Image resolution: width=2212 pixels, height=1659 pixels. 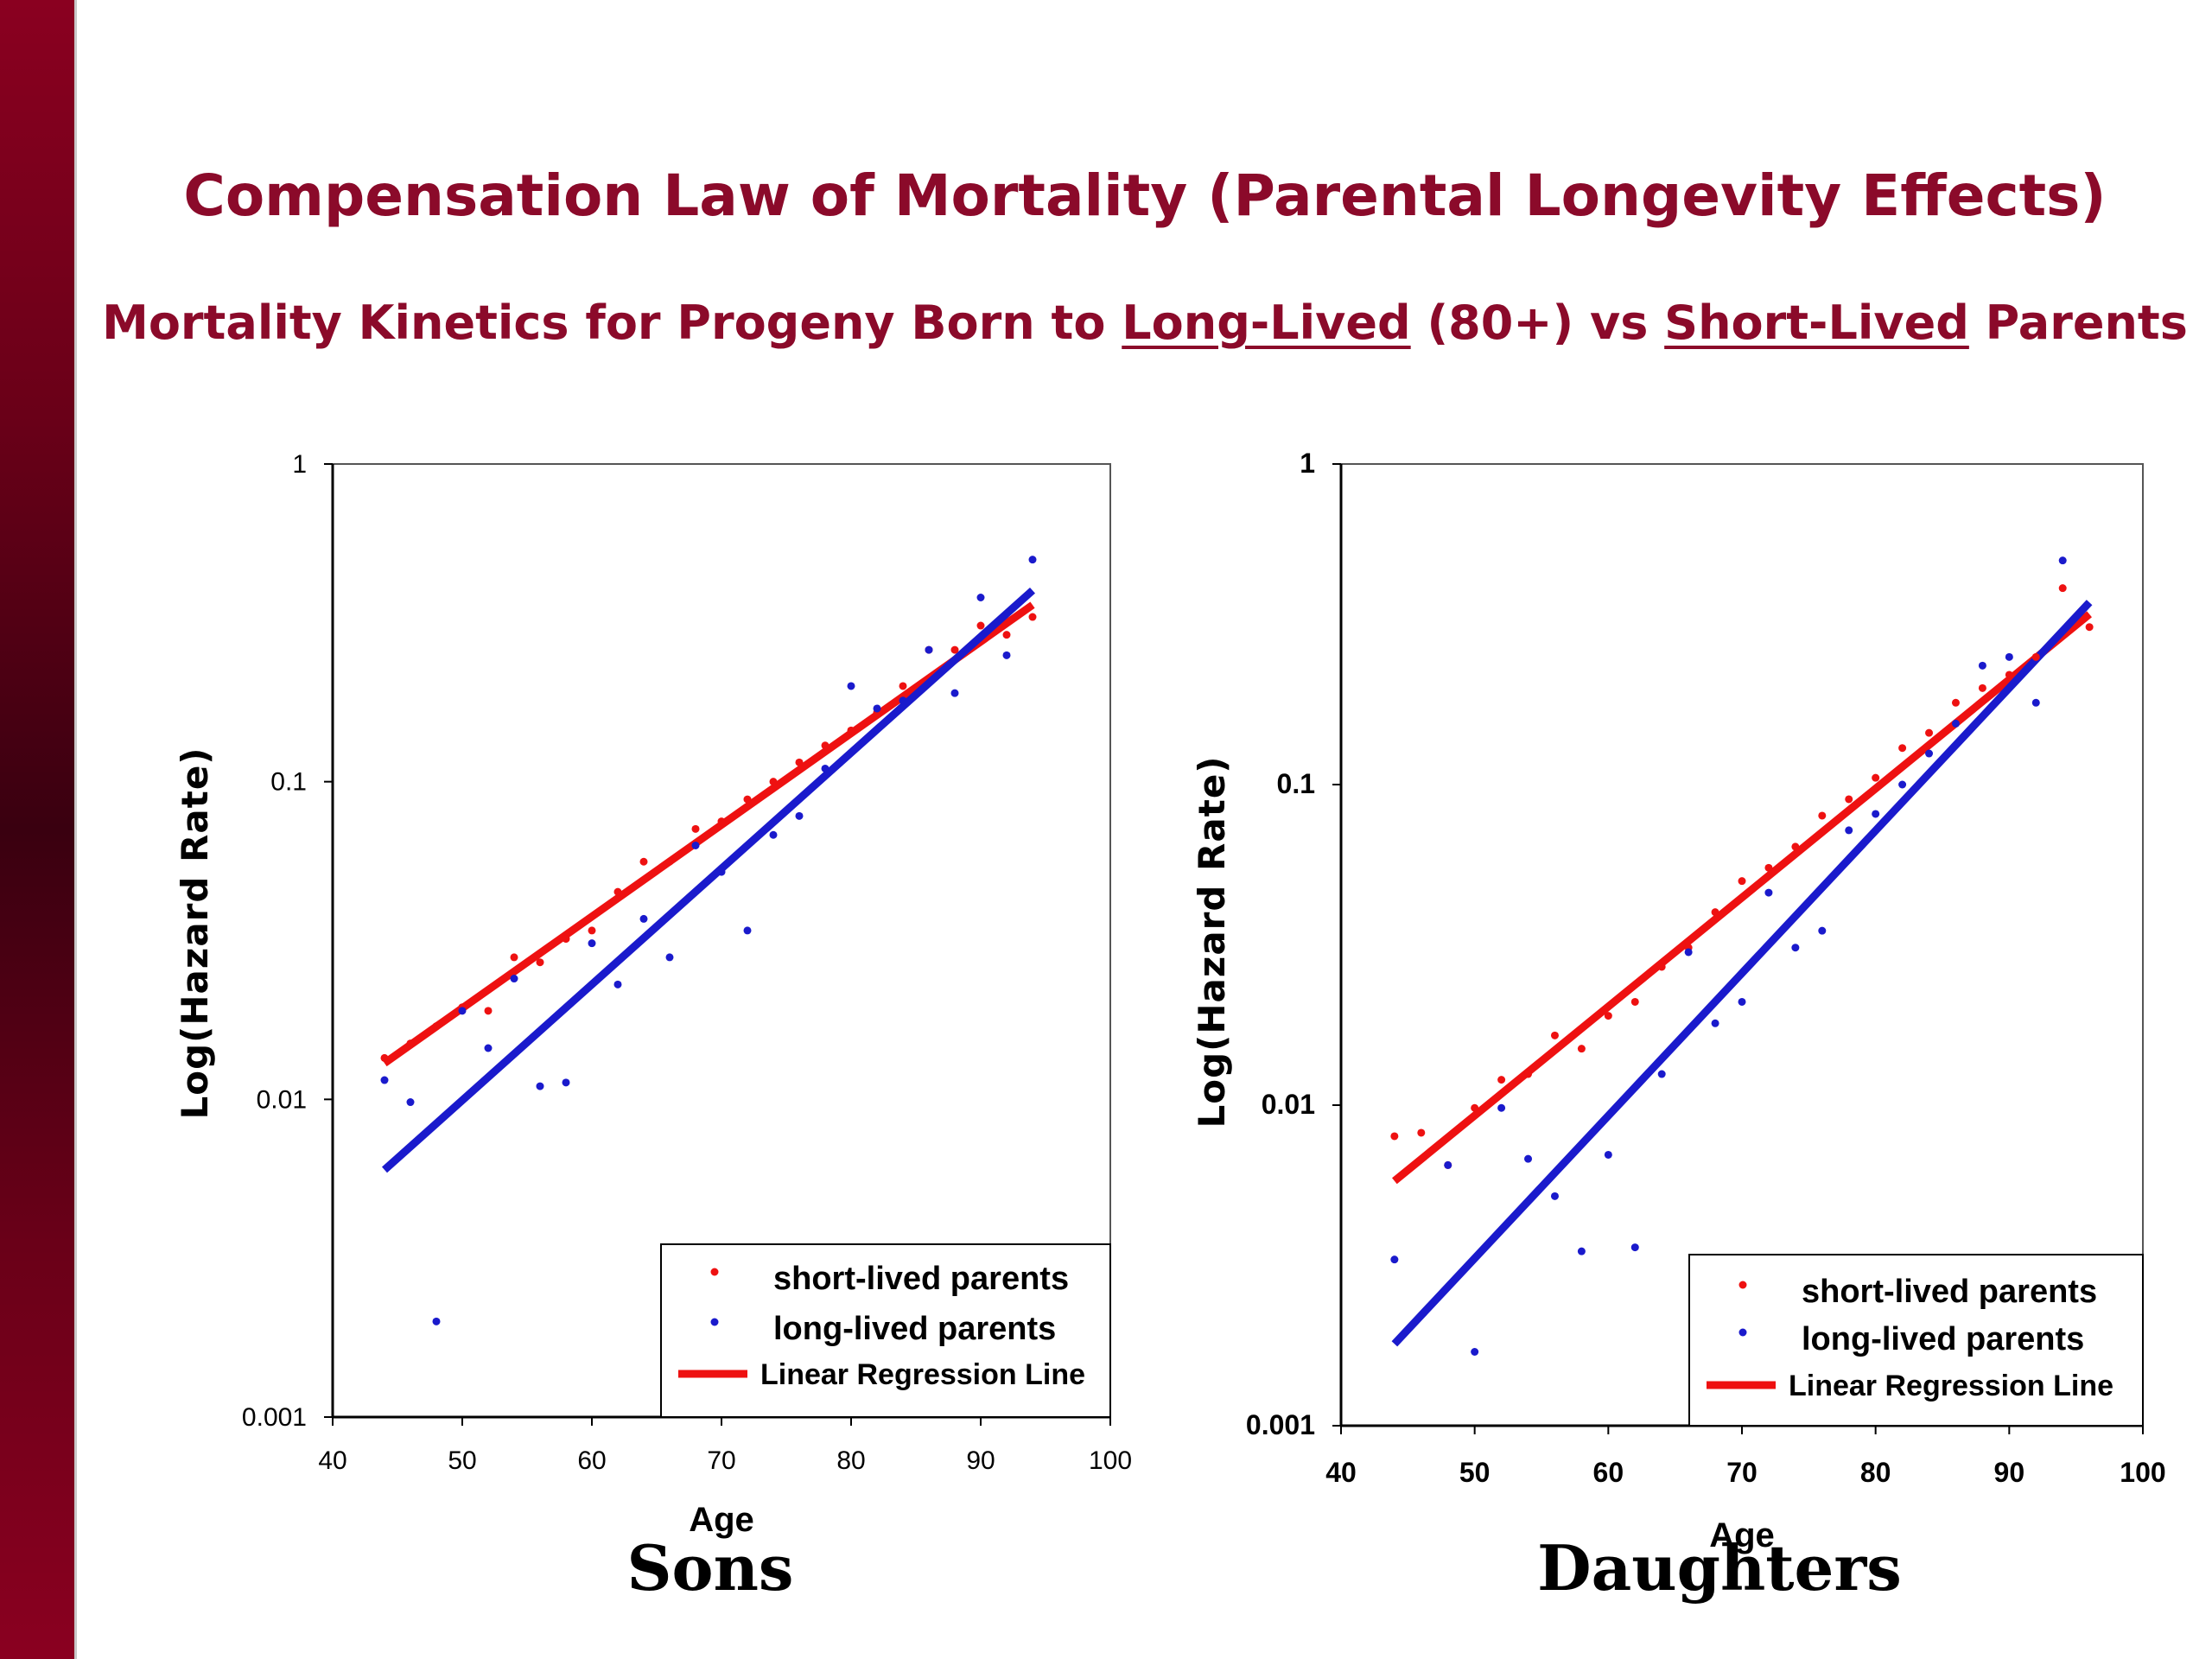 What do you see at coordinates (2078, 323) in the screenshot?
I see `subtitle-part: Parents` at bounding box center [2078, 323].